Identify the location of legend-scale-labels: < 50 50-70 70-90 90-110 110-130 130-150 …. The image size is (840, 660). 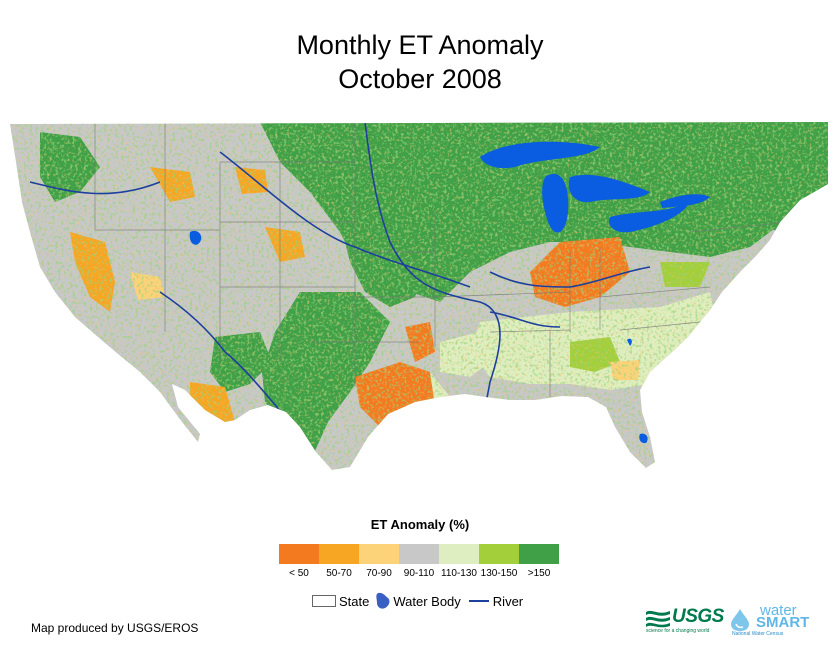
(419, 573).